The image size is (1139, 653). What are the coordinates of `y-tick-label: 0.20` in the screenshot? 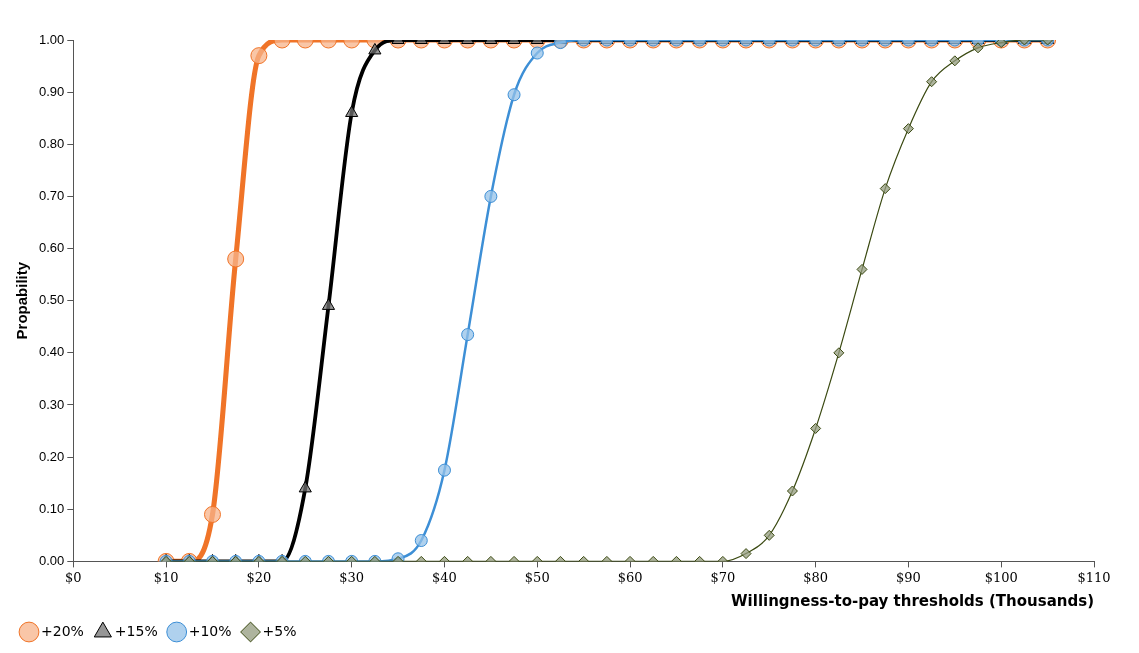 It's located at (51, 456).